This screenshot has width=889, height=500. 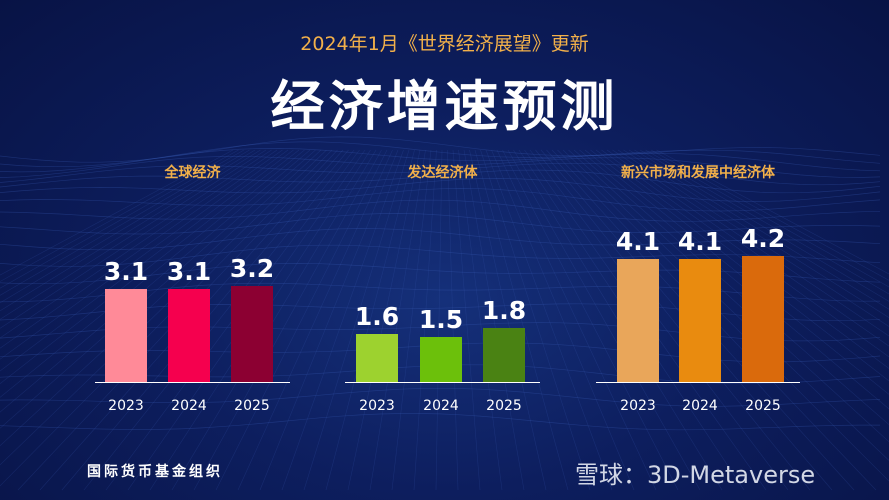 What do you see at coordinates (441, 319) in the screenshot?
I see `data-label: 1.5` at bounding box center [441, 319].